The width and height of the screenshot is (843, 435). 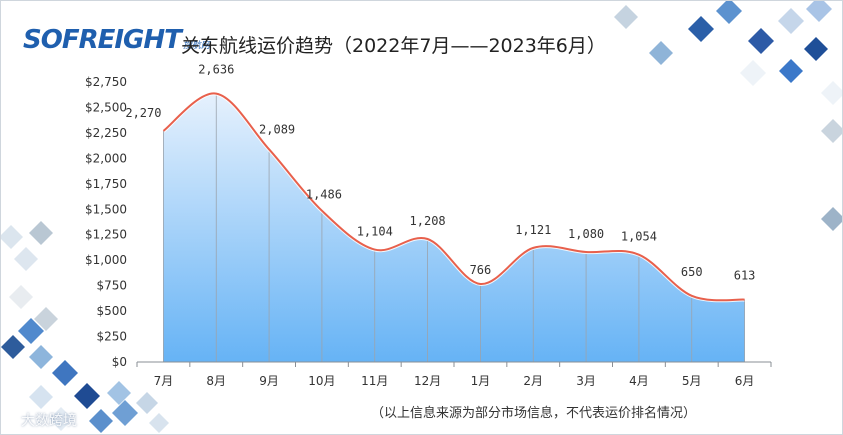 I want to click on x-tick-label: 6月, so click(x=745, y=381).